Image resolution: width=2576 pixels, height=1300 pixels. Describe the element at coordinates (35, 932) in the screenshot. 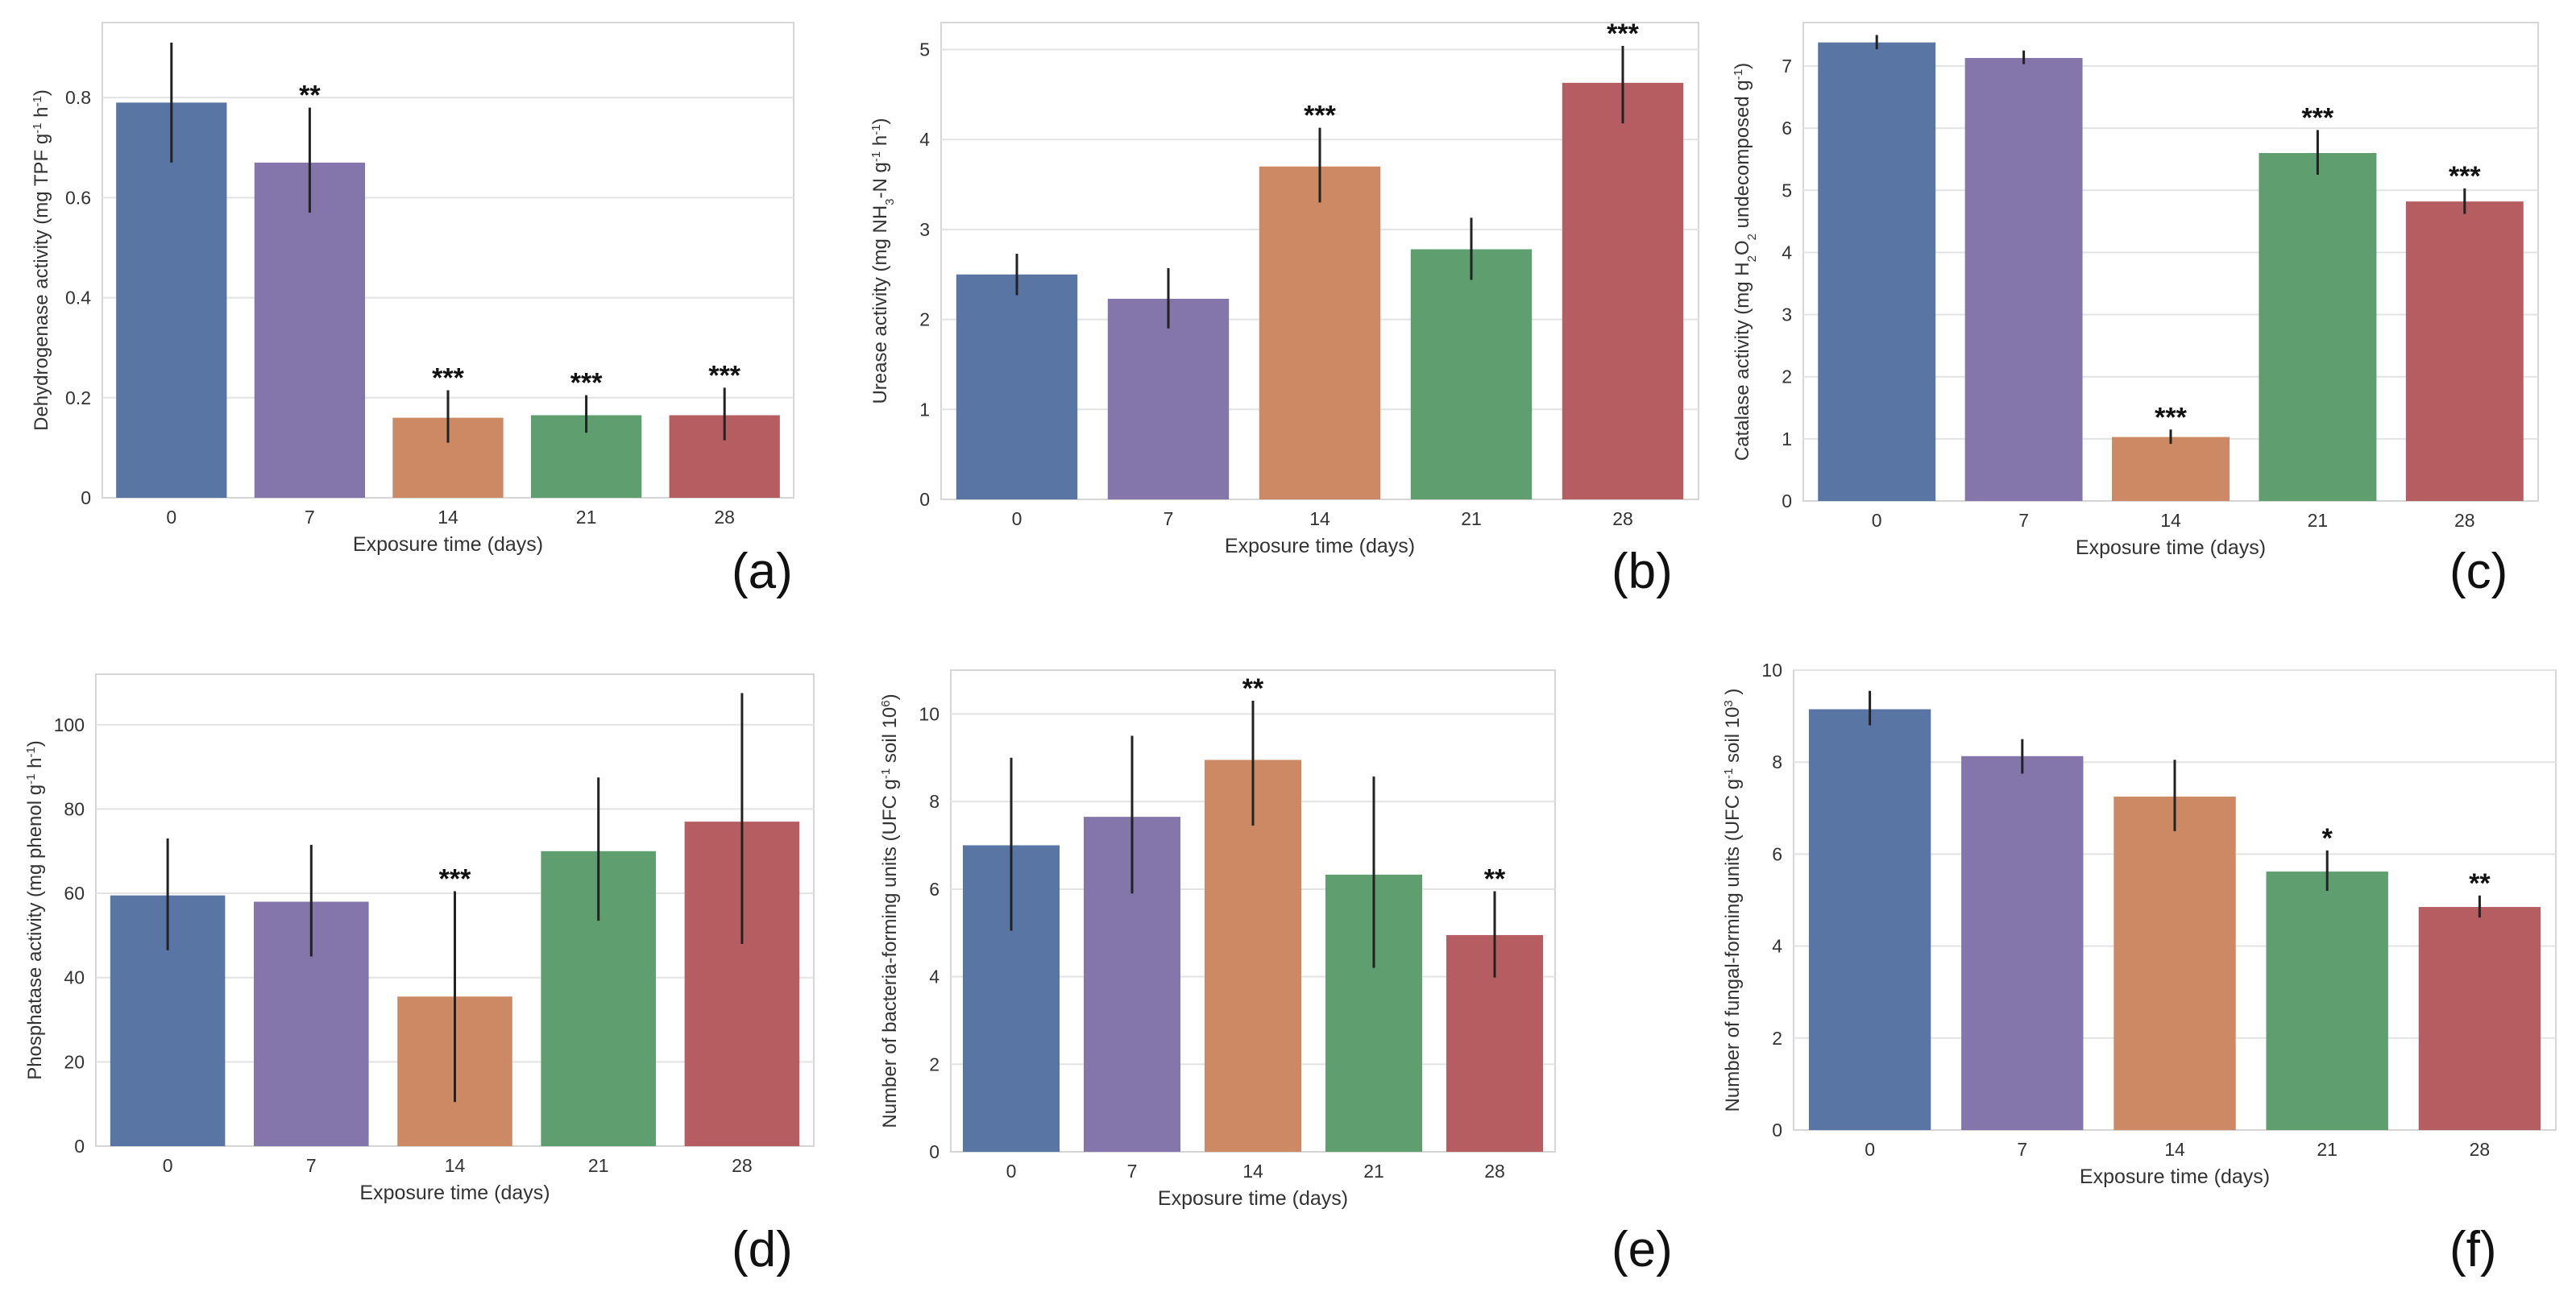

I see `y-axis-label-part: Phosphatase activity (mg phenol g` at that location.